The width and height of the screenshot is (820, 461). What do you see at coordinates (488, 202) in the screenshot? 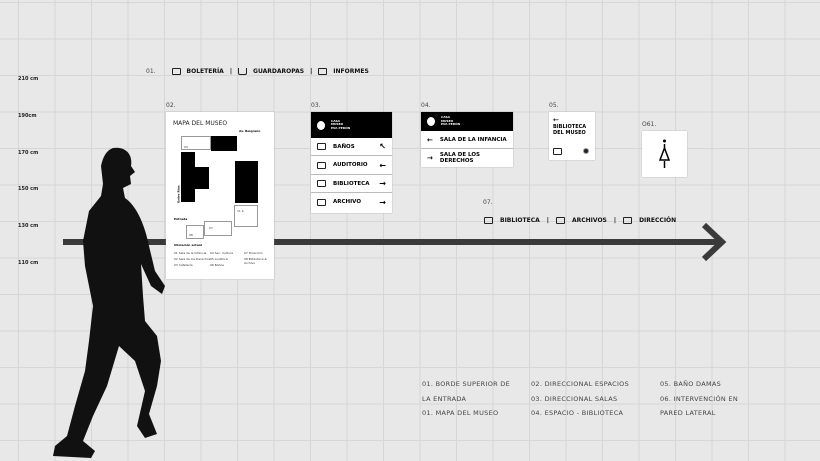
I see `sign-number: 07.` at bounding box center [488, 202].